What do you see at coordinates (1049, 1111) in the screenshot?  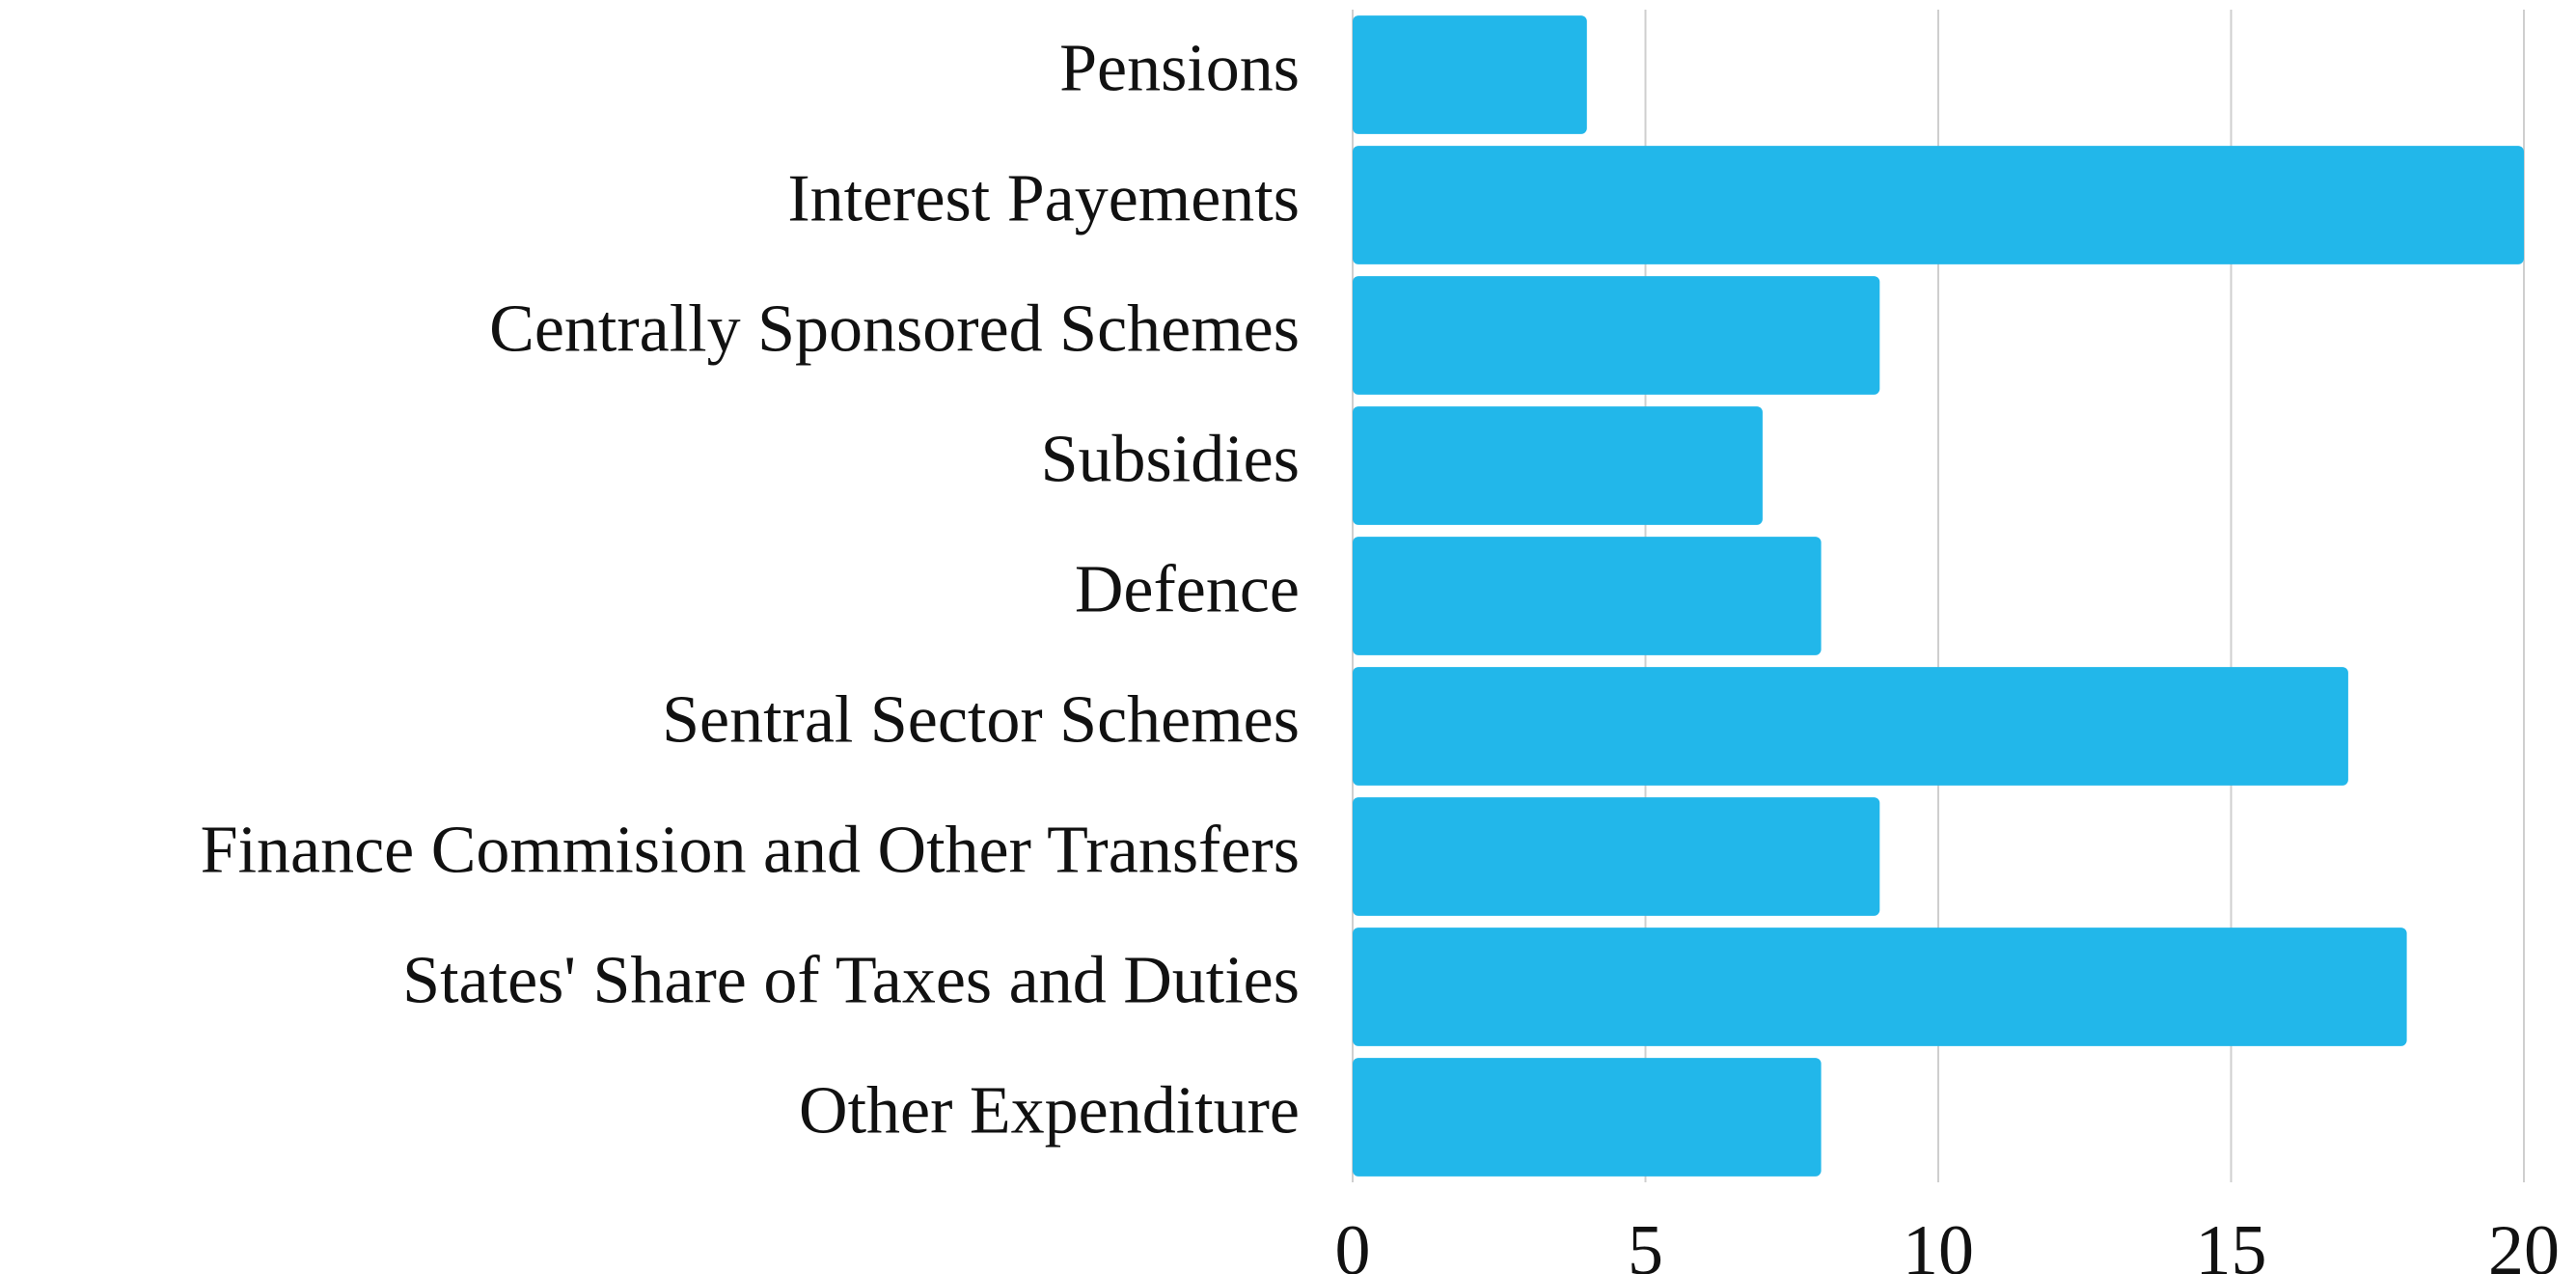 I see `y-tick-label: Other Expenditure` at bounding box center [1049, 1111].